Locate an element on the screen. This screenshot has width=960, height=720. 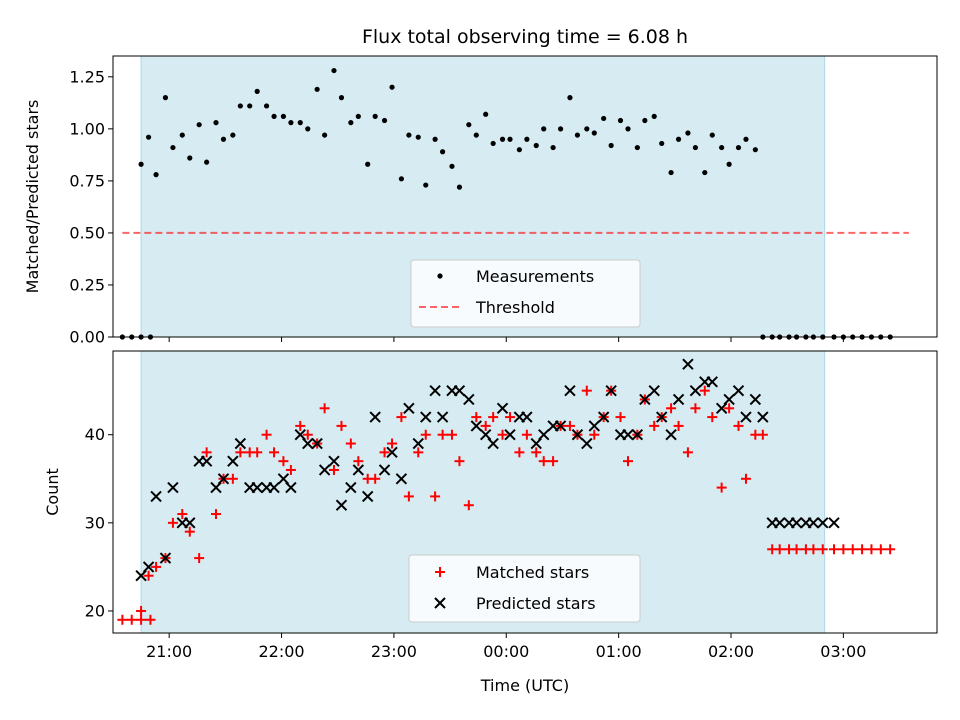
ratio-y-axis-label: Matched/Predicted stars is located at coordinates (32, 197).